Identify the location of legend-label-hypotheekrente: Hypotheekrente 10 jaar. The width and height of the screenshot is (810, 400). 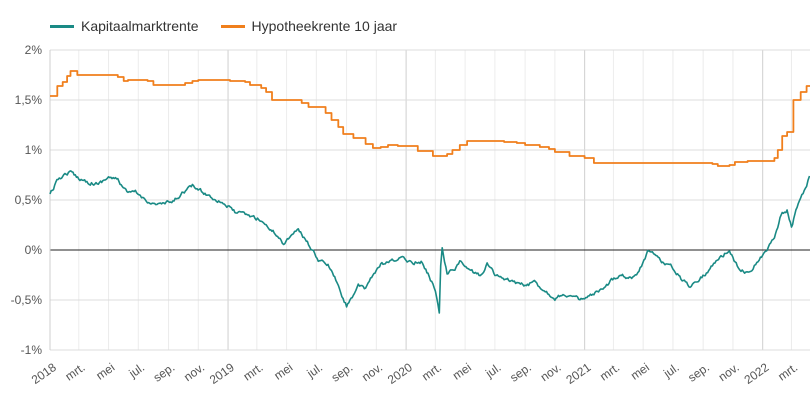
(324, 26).